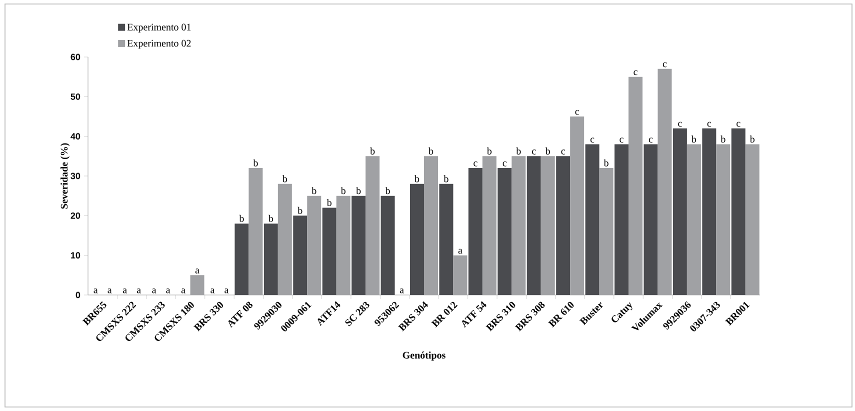 The height and width of the screenshot is (411, 855). Describe the element at coordinates (444, 315) in the screenshot. I see `x-tick-label: BR 012` at that location.